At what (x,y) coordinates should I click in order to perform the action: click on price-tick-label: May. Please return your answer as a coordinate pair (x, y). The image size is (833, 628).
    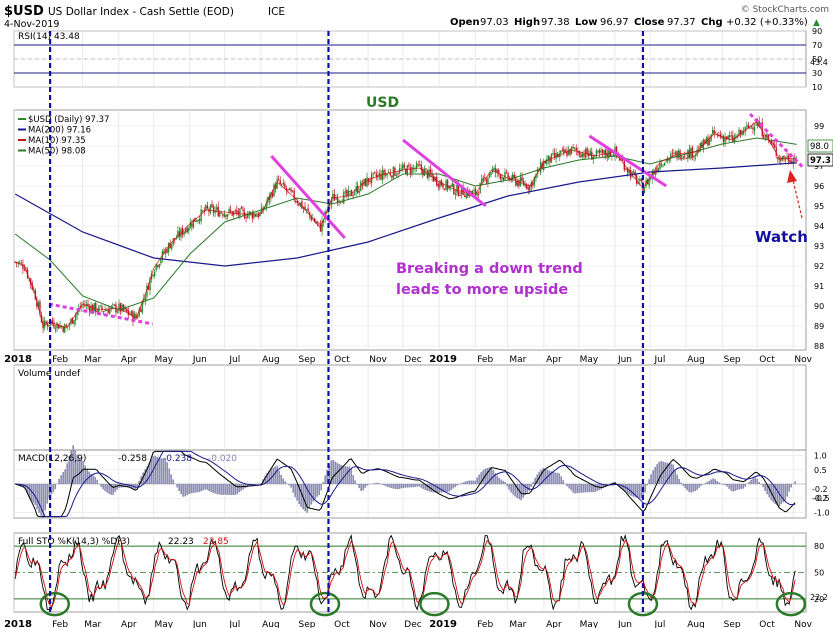
    Looking at the image, I should click on (163, 360).